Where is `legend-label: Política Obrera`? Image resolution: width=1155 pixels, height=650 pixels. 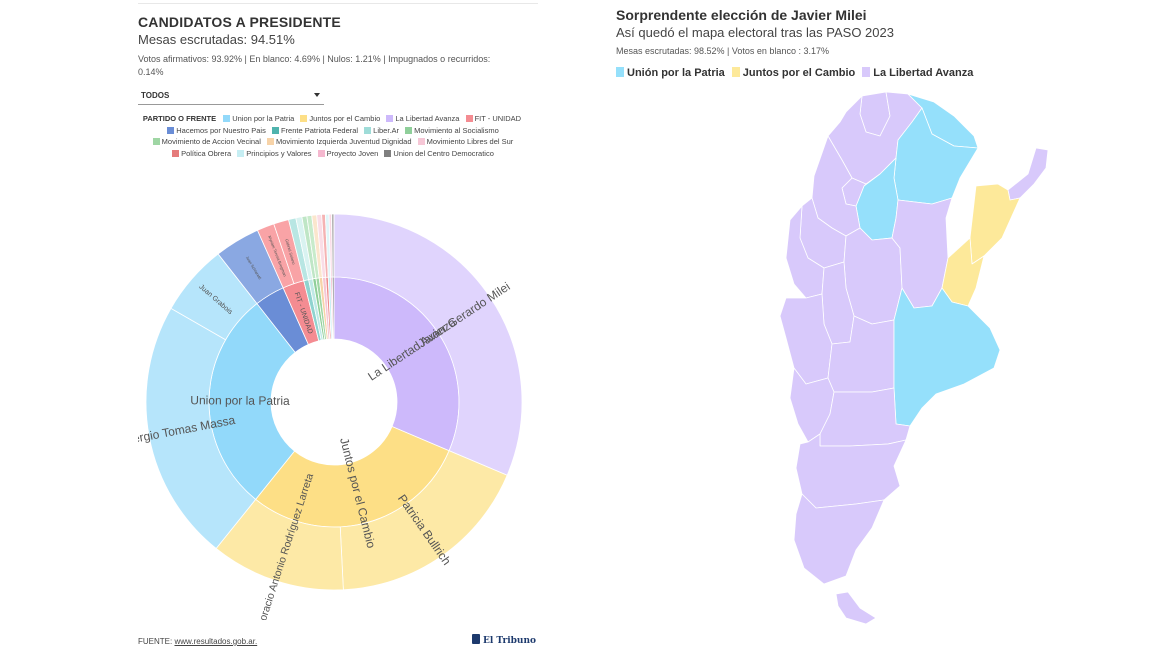
legend-label: Política Obrera is located at coordinates (206, 153).